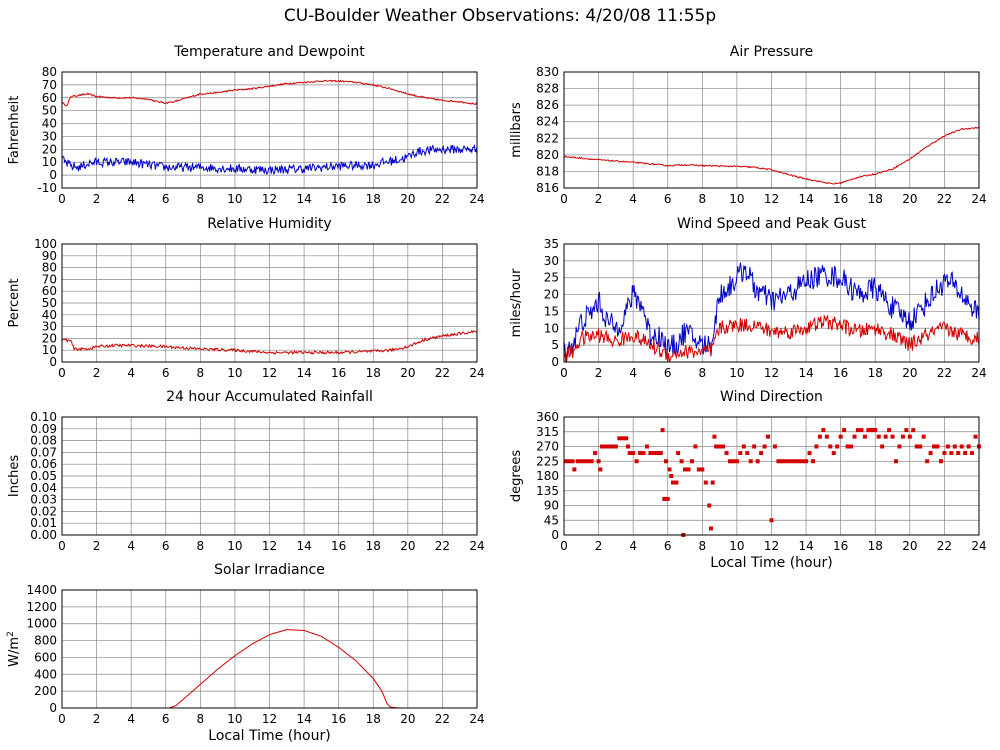 The width and height of the screenshot is (1000, 750). Describe the element at coordinates (43, 500) in the screenshot. I see `y-tick-label: 0.03` at that location.